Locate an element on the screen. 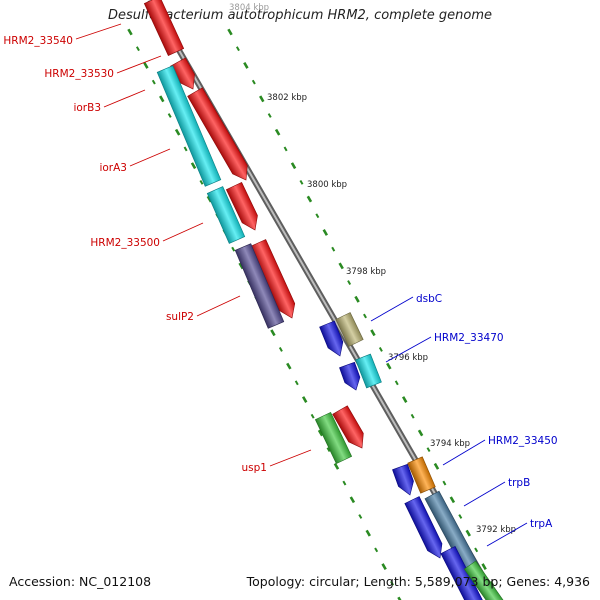 The width and height of the screenshot is (600, 600). feature-cyan-iorA3 is located at coordinates (226, 215).